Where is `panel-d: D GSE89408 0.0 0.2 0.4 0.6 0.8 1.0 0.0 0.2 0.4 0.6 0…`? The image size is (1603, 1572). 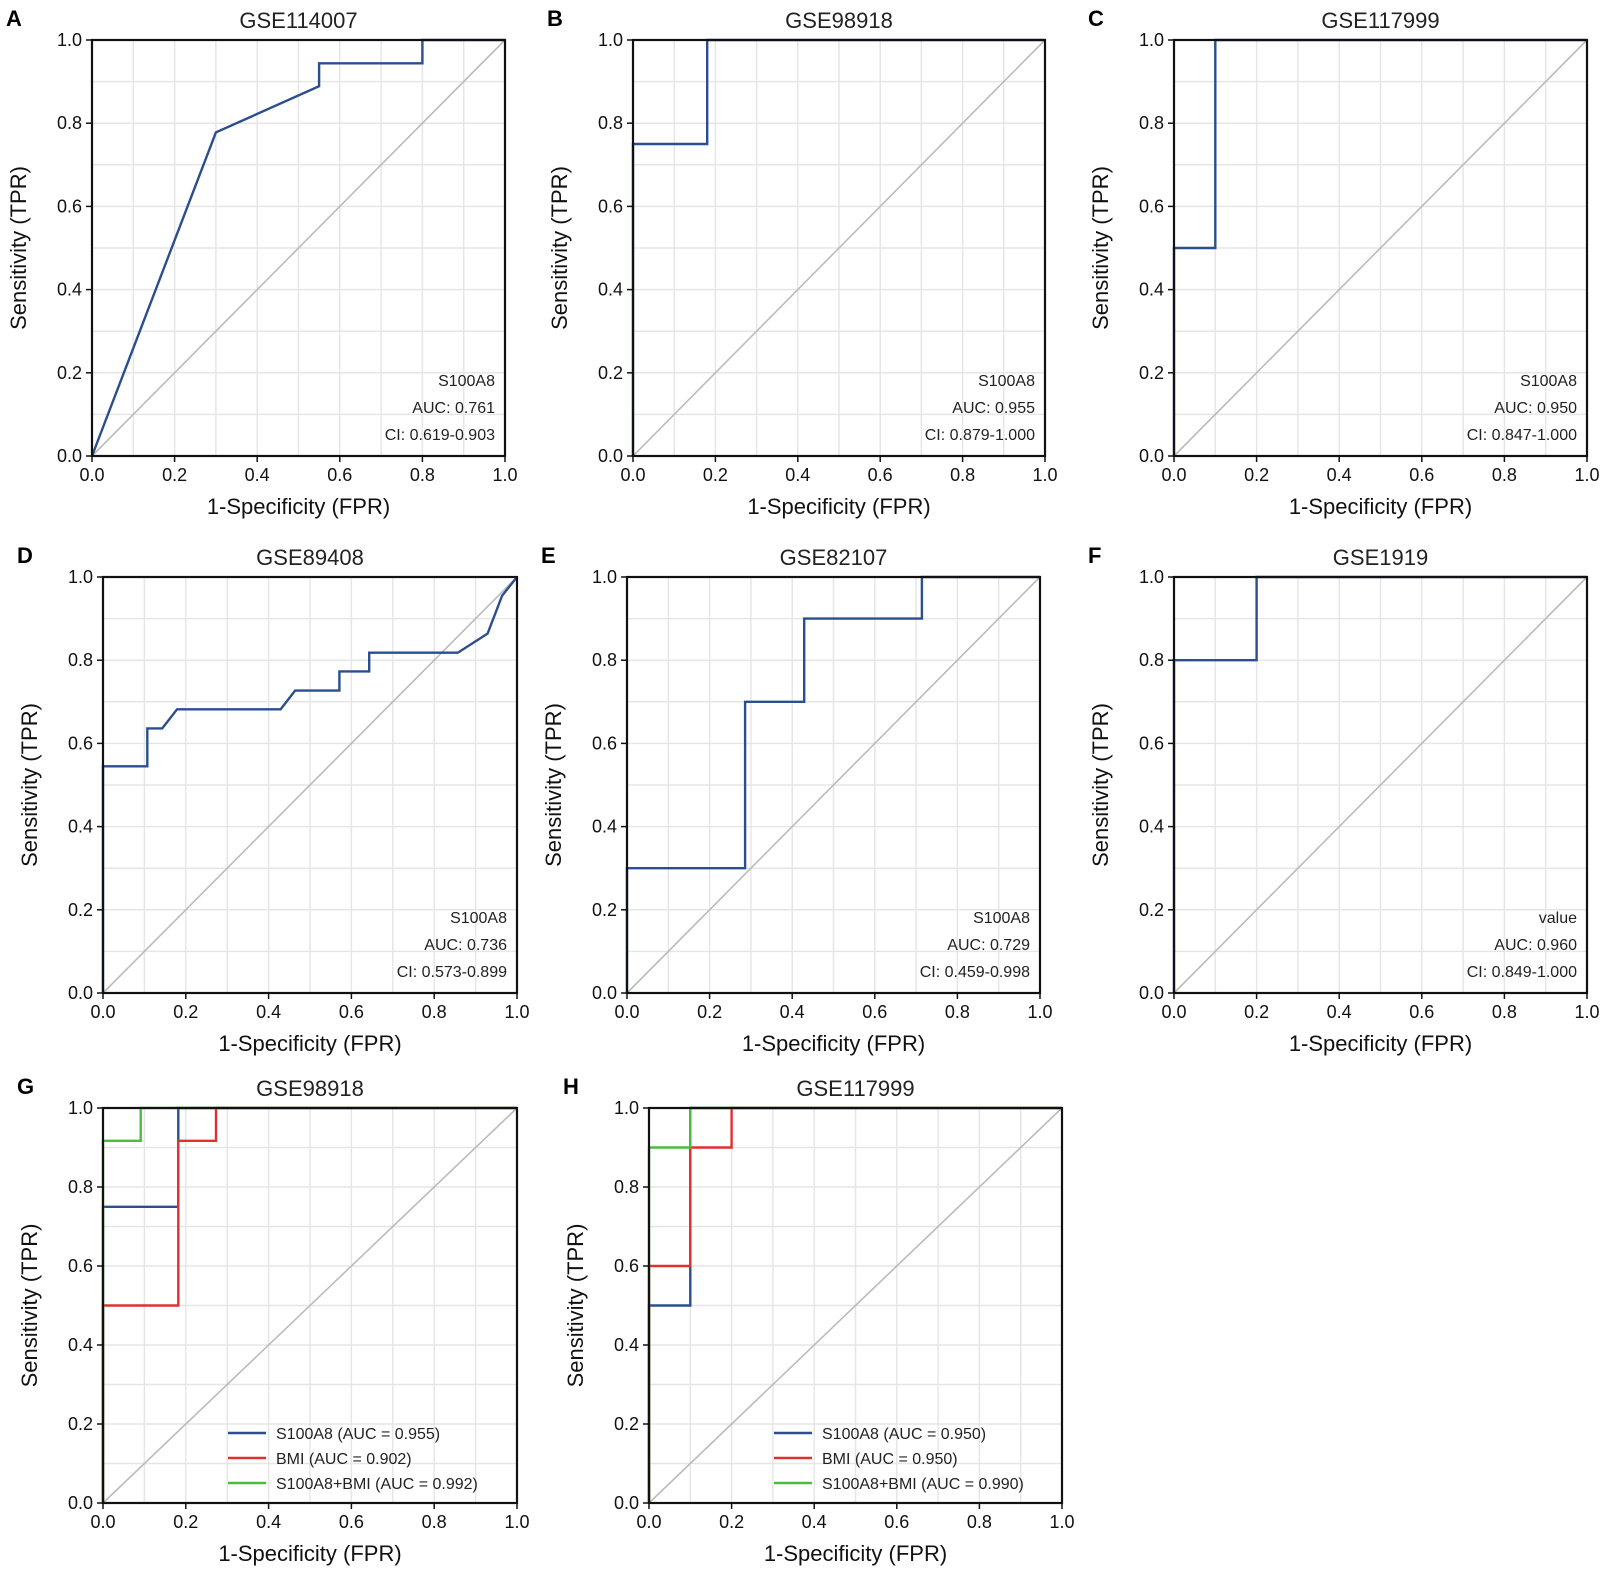 panel-d: D GSE89408 0.0 0.2 0.4 0.6 0.8 1.0 0.0 0.2 0.4 0.6 0… is located at coordinates (273, 799).